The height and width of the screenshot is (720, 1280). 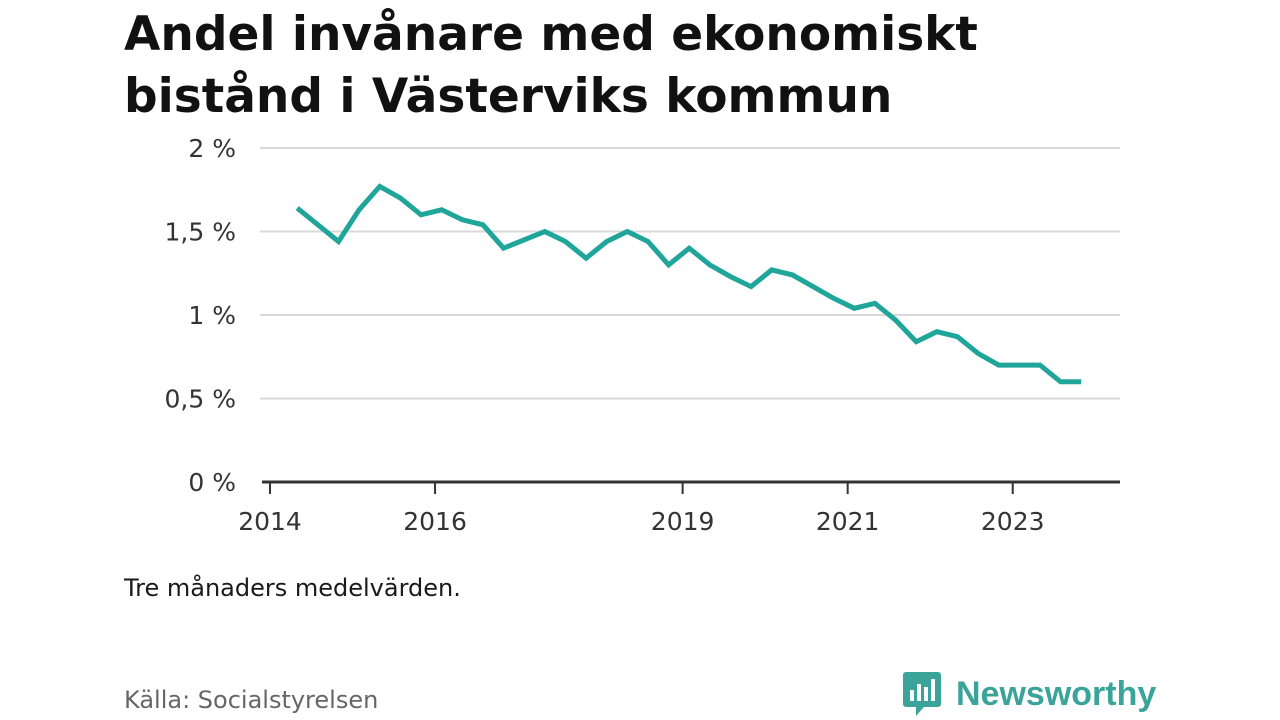 I want to click on y-tick-label: 2 %, so click(x=212, y=148).